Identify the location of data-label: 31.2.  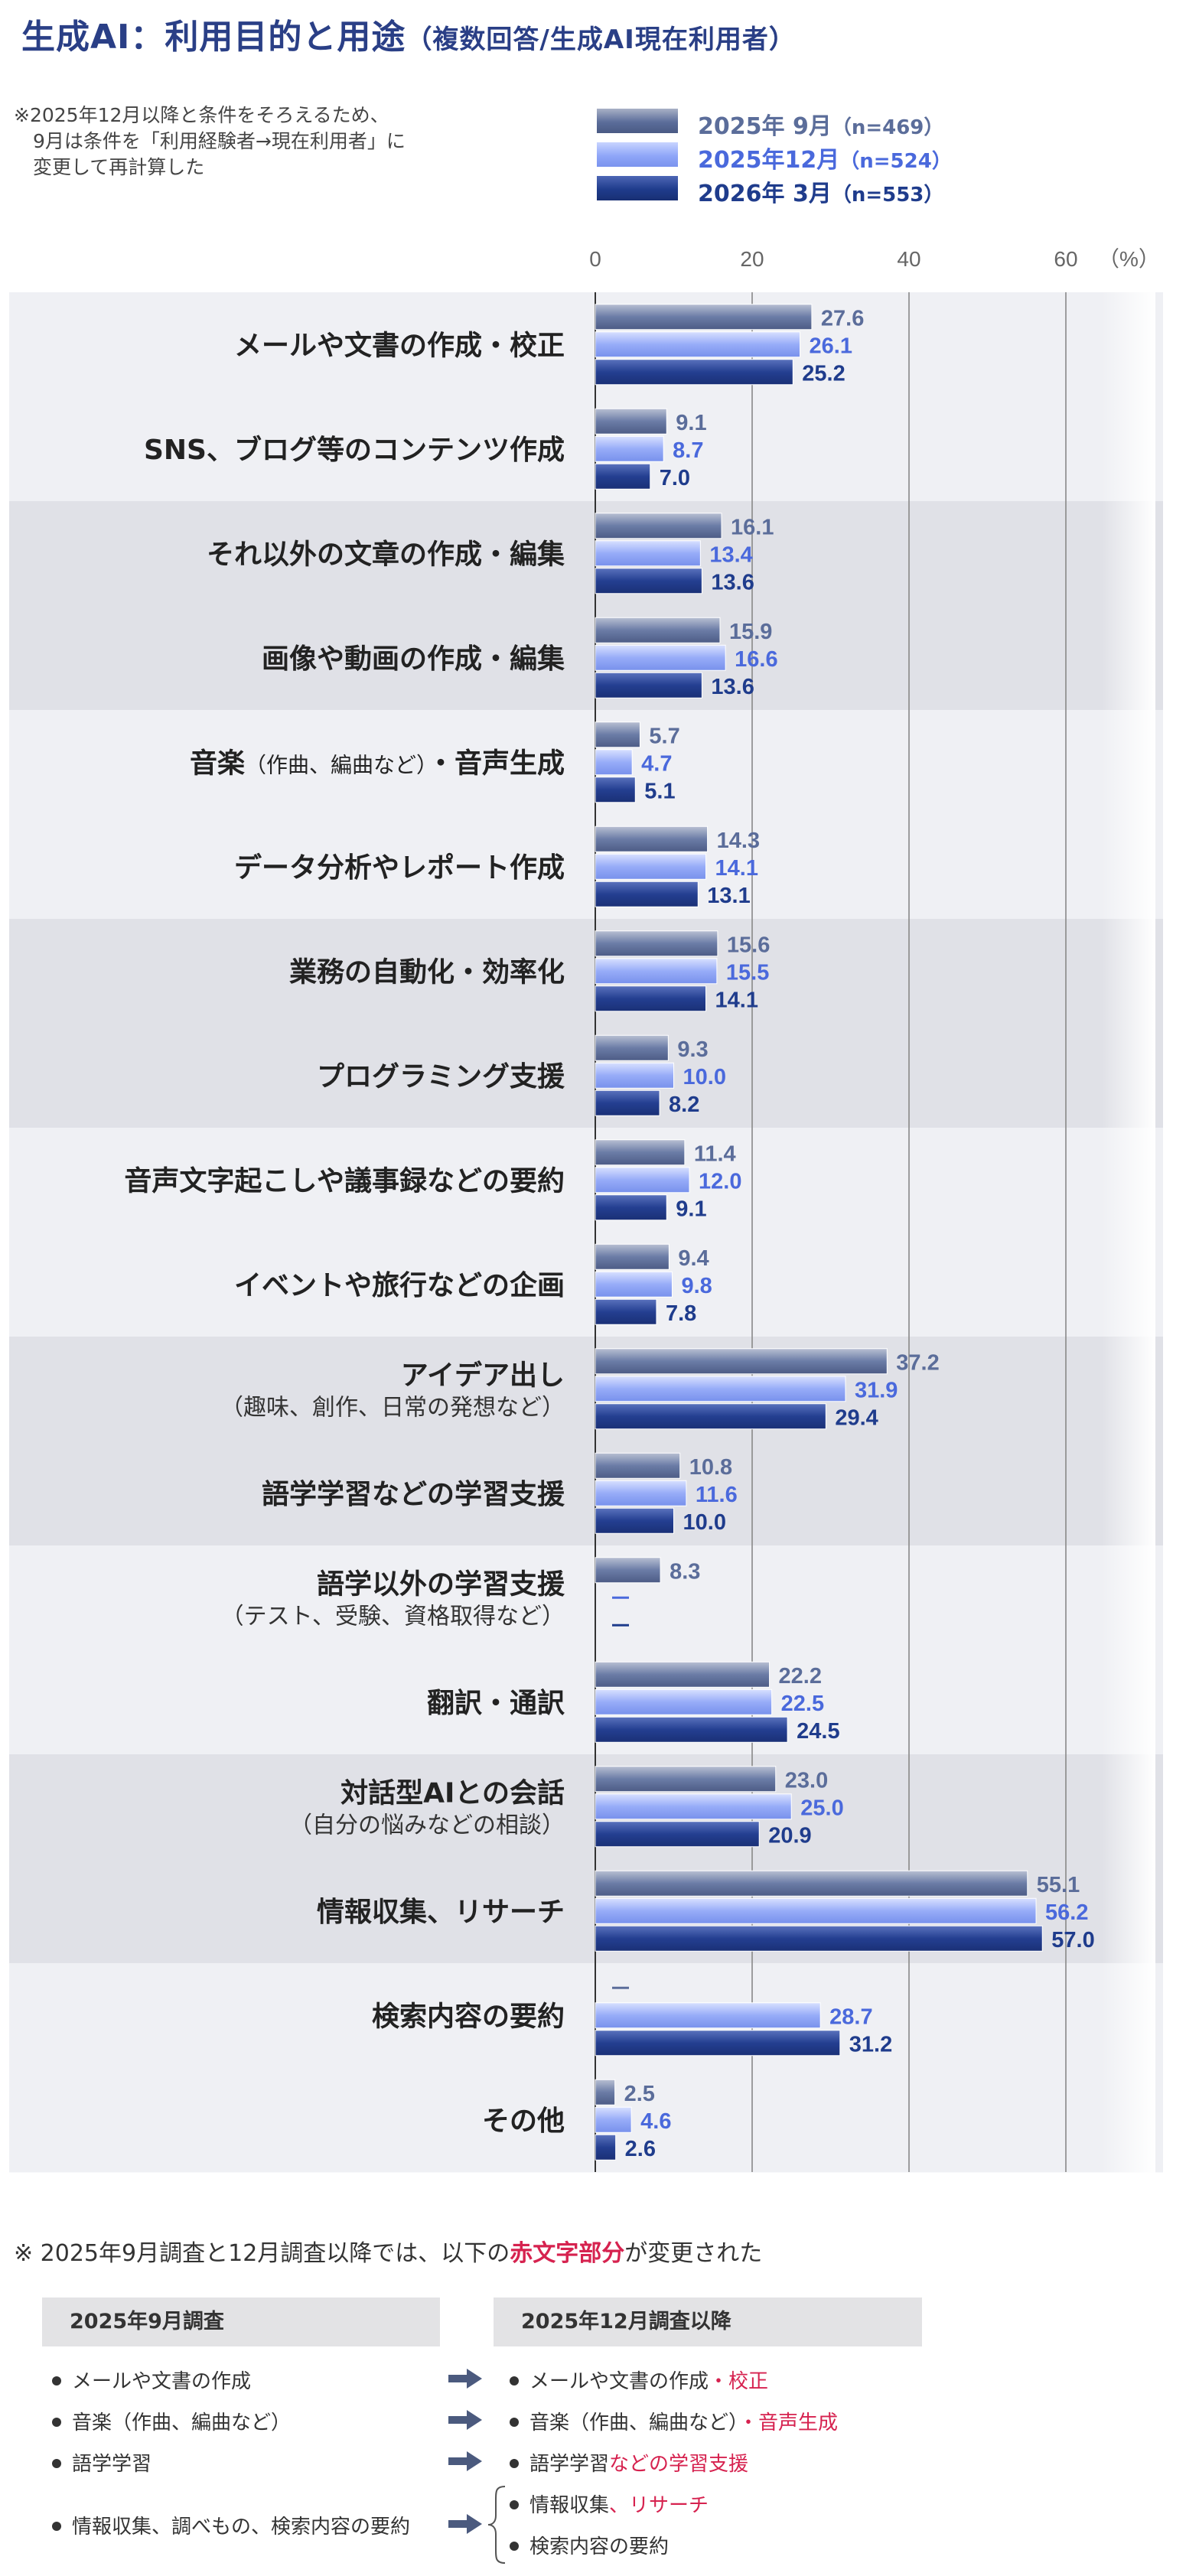
(870, 2045).